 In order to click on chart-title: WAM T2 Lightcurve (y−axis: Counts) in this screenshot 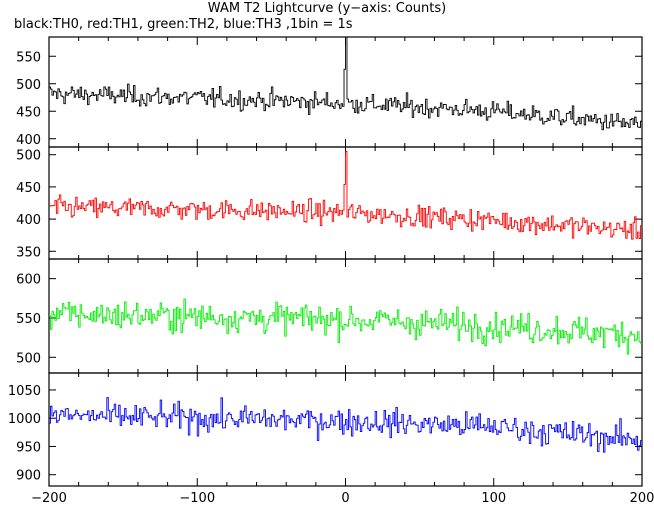, I will do `click(327, 8)`.